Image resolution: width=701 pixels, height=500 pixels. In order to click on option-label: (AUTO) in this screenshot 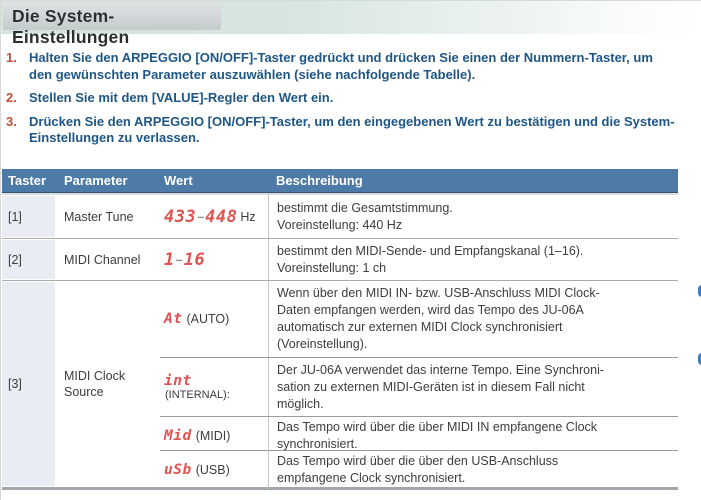, I will do `click(208, 319)`.